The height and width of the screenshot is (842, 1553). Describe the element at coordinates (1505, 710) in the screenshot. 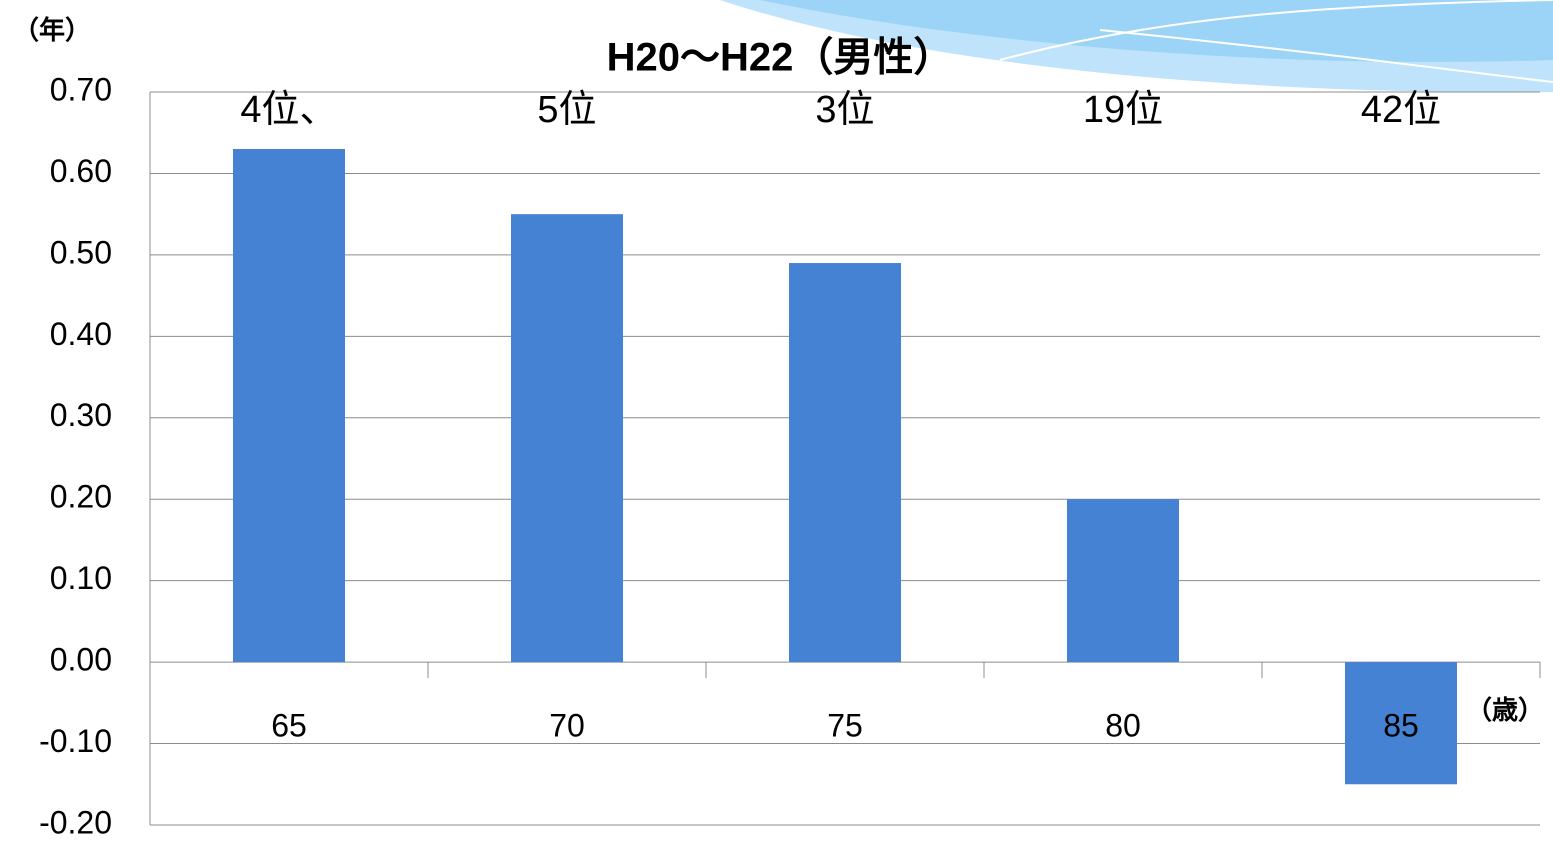

I see `x-axis-label: （歳）` at that location.